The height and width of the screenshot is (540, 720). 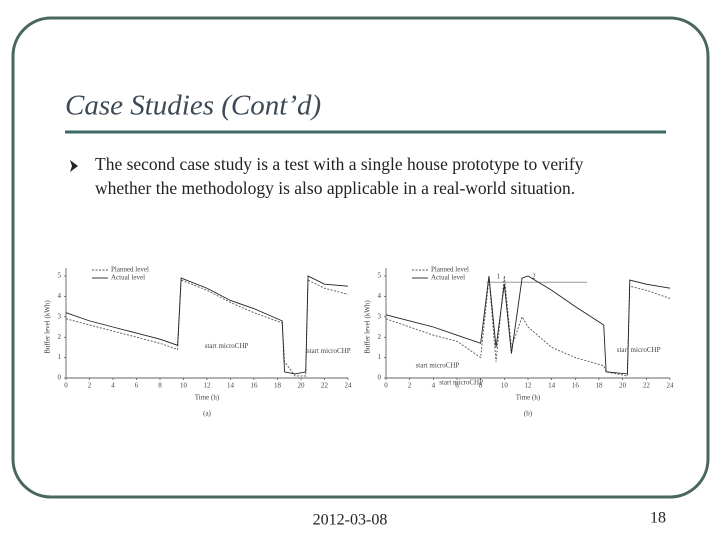 I want to click on footer-date: 2012-03-08, so click(x=350, y=520).